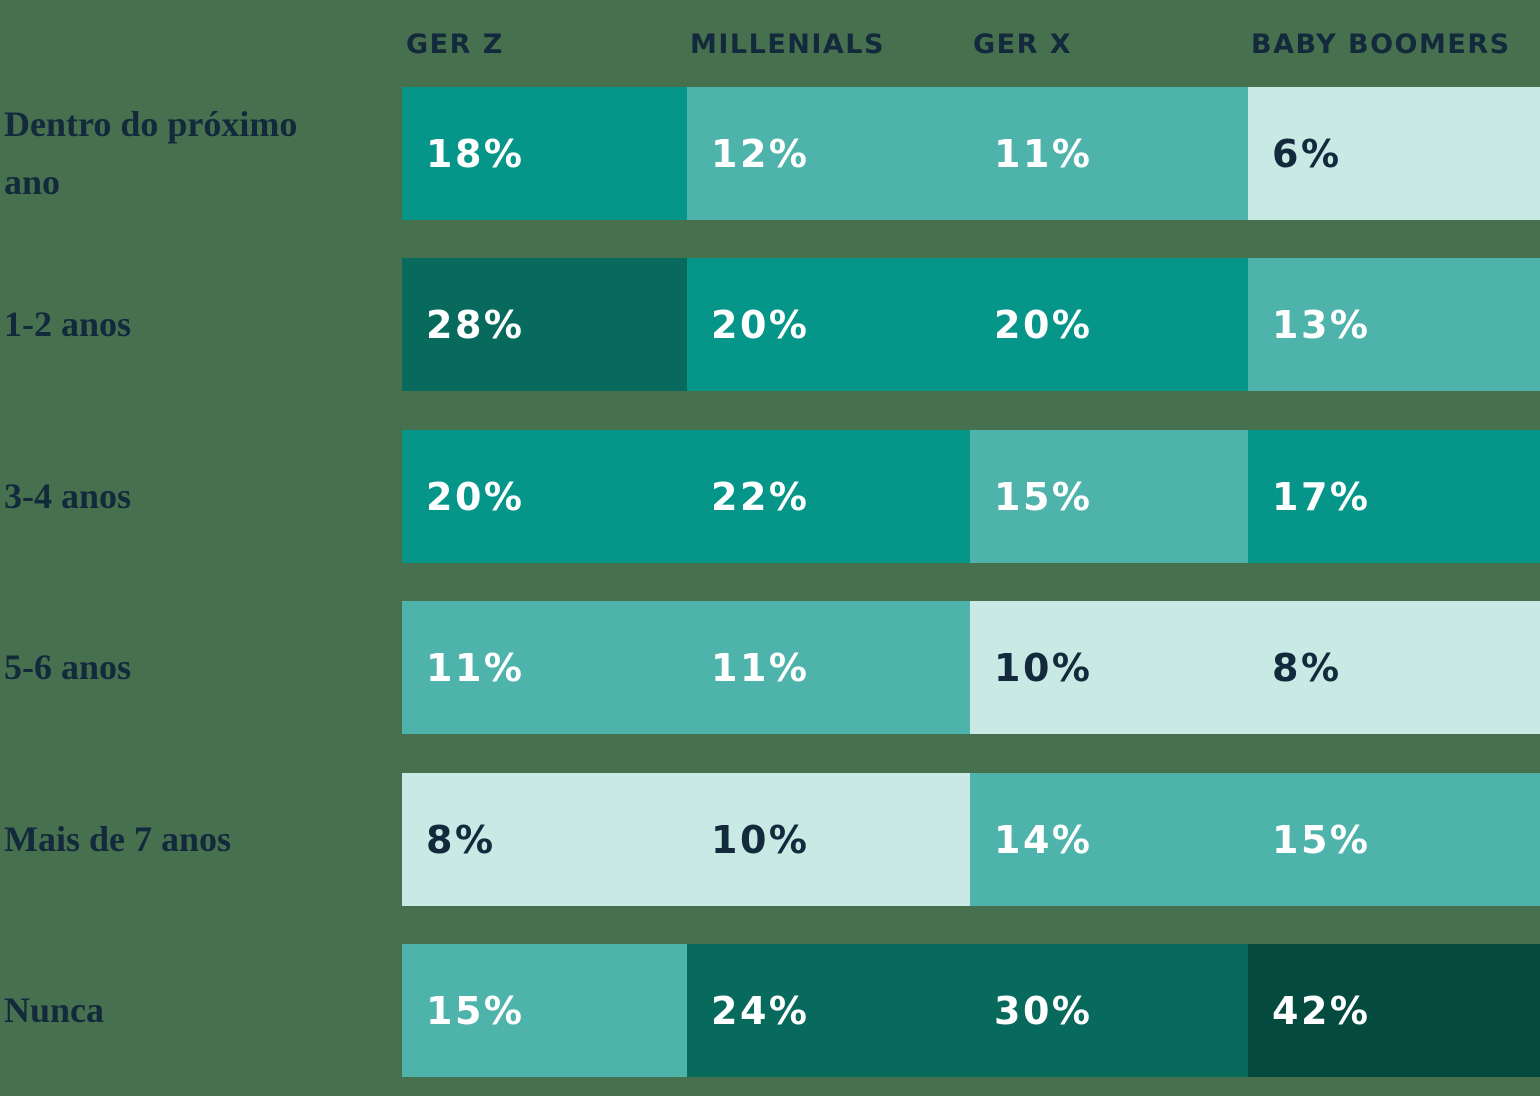  Describe the element at coordinates (1394, 496) in the screenshot. I see `table-cell: 17%` at that location.